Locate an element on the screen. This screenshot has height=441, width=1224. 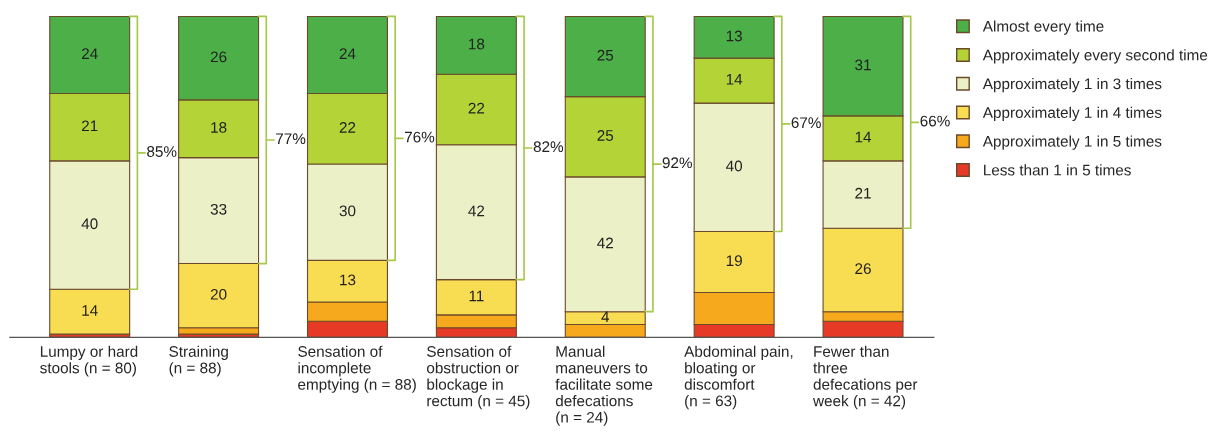
legend-label: Less than 1 in 5 times is located at coordinates (1057, 170).